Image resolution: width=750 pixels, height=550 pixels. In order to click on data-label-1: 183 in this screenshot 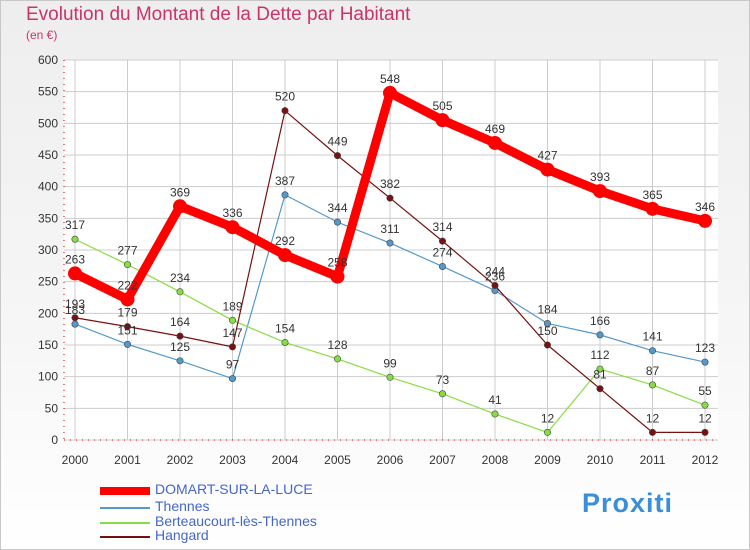, I will do `click(75, 310)`.